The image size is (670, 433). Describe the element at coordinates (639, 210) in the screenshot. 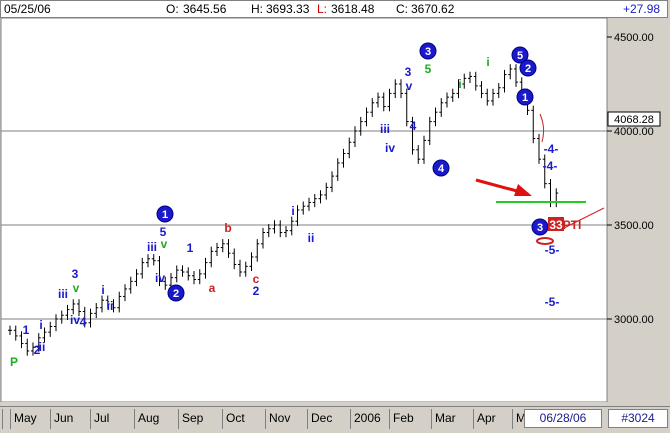

I see `yaxis-panel` at that location.